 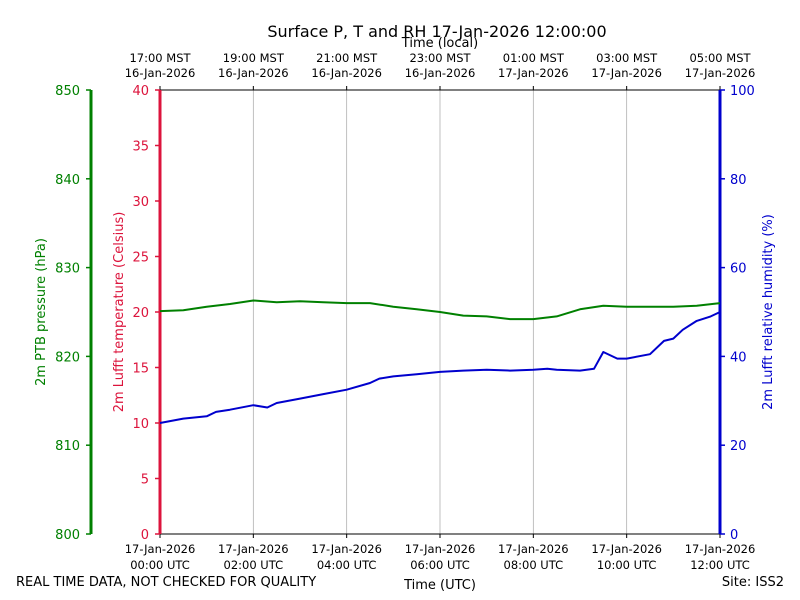 I want to click on x-tick-label-bottom-time: 04:00 UTC, so click(x=347, y=565).